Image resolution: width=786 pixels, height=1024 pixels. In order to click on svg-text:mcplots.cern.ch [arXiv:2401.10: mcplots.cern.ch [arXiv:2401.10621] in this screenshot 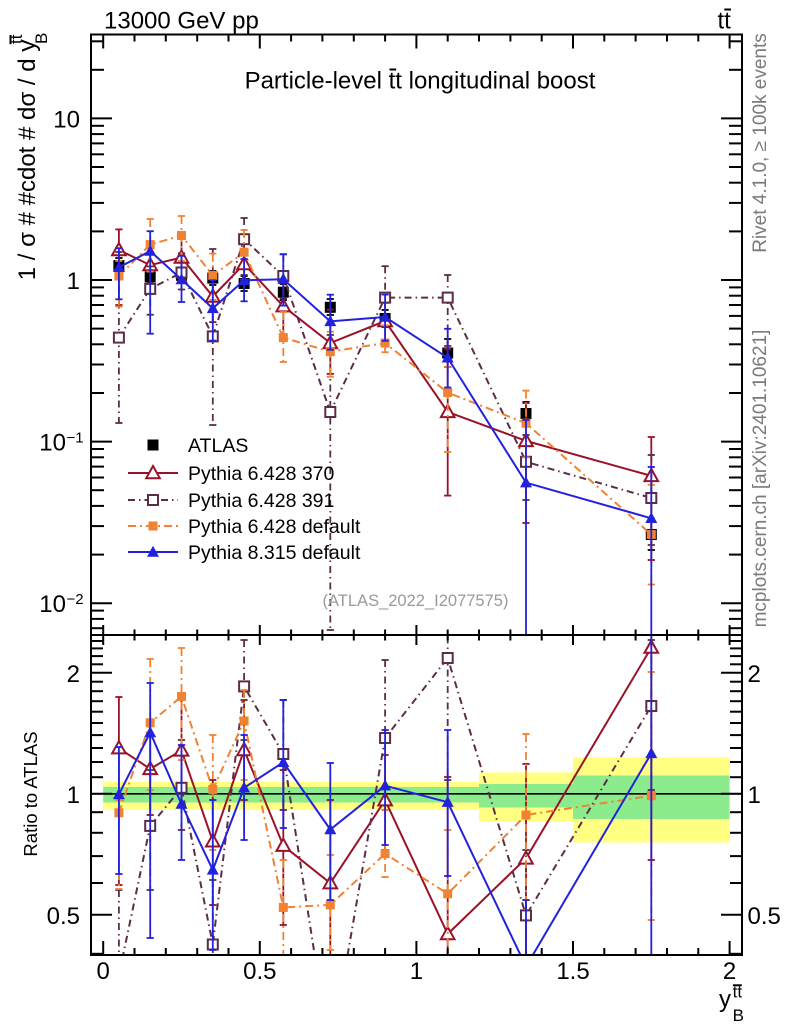, I will do `click(760, 479)`.